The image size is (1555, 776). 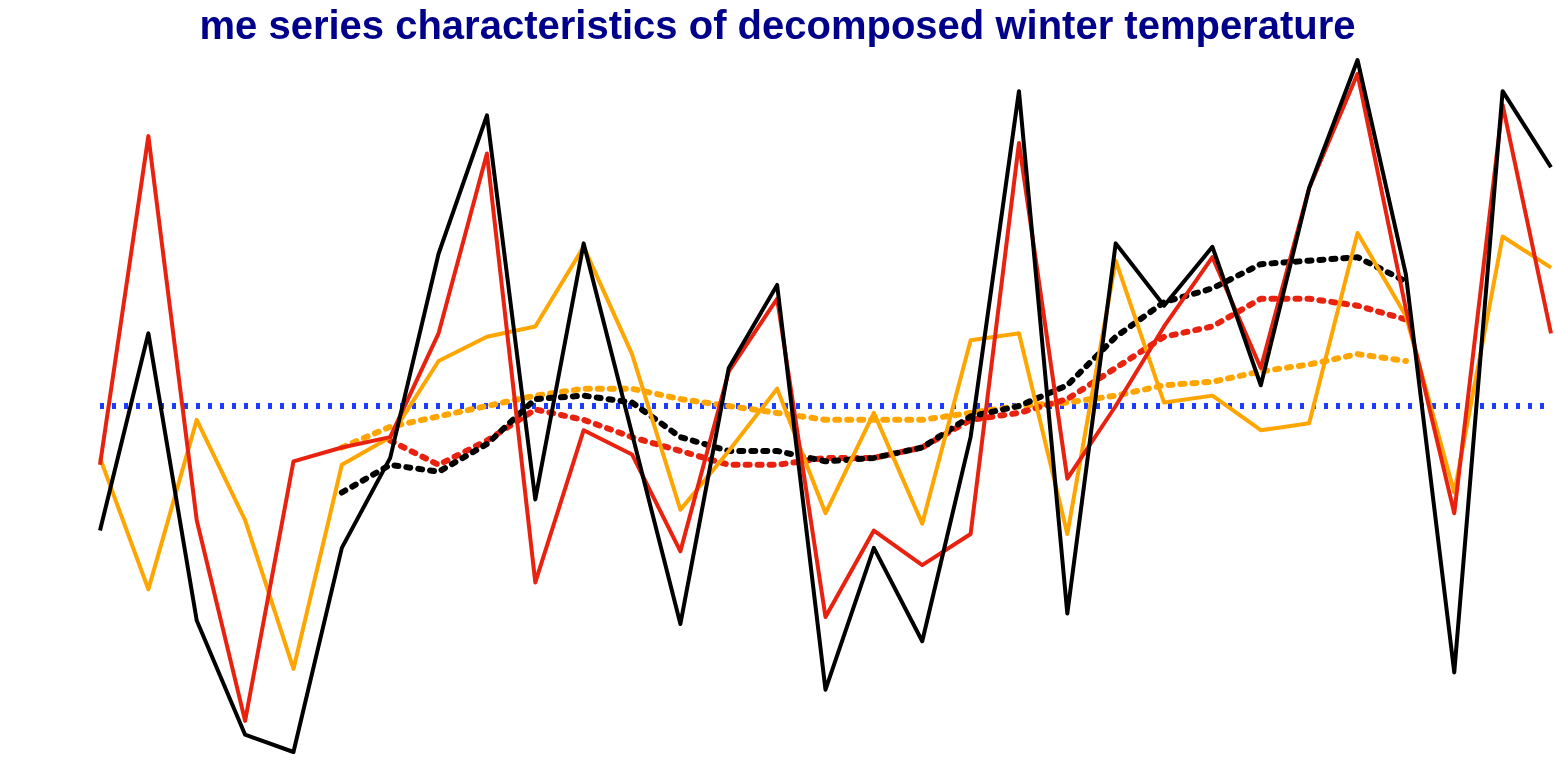 What do you see at coordinates (777, 25) in the screenshot?
I see `chart-title: me series characteristics of decomposed winter temperature` at bounding box center [777, 25].